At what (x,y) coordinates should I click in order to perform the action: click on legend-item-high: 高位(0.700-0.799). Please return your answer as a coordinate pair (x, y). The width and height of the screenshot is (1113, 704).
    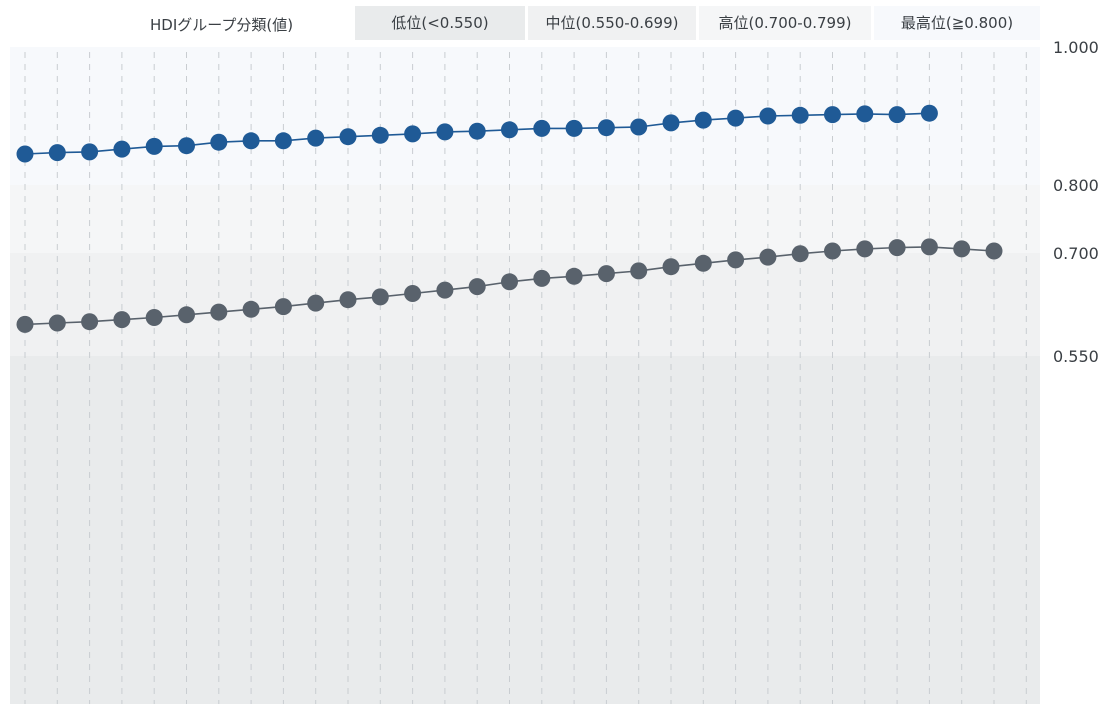
    Looking at the image, I should click on (785, 23).